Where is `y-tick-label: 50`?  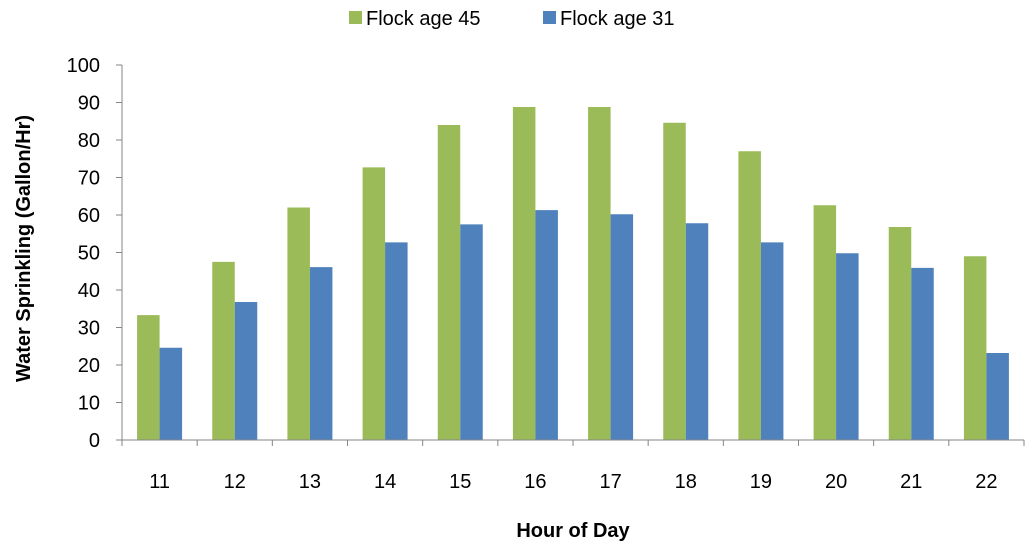
y-tick-label: 50 is located at coordinates (89, 254).